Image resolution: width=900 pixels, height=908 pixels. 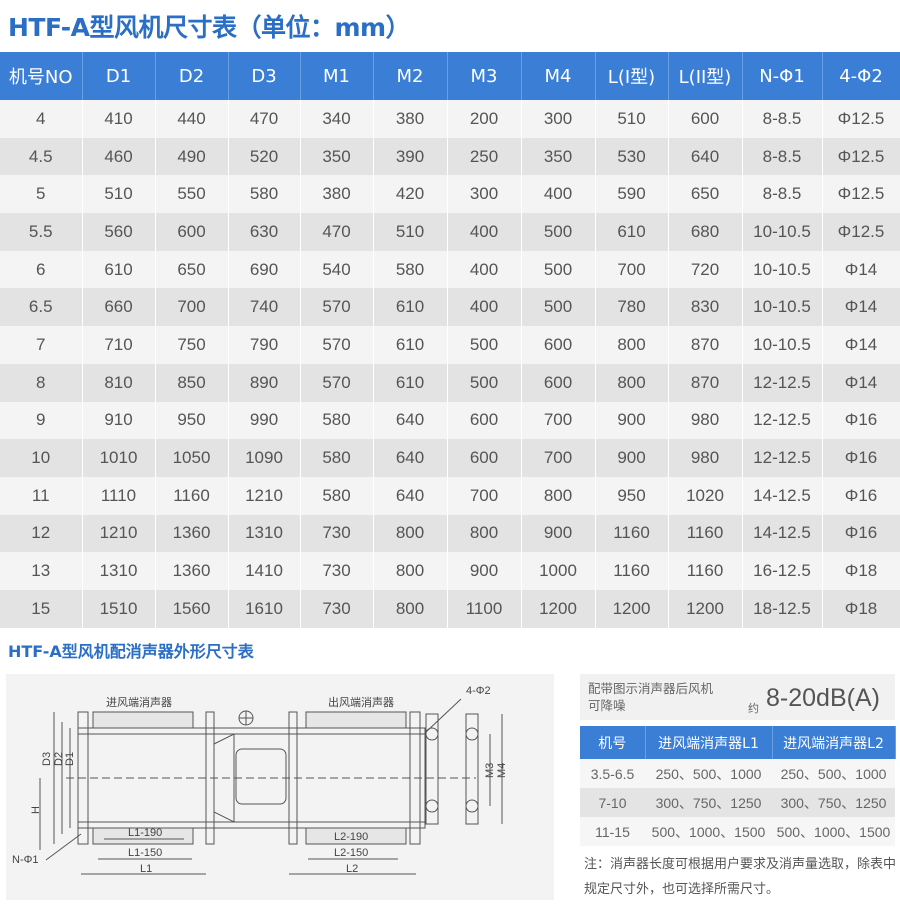 What do you see at coordinates (352, 869) in the screenshot?
I see `l2-label: L2` at bounding box center [352, 869].